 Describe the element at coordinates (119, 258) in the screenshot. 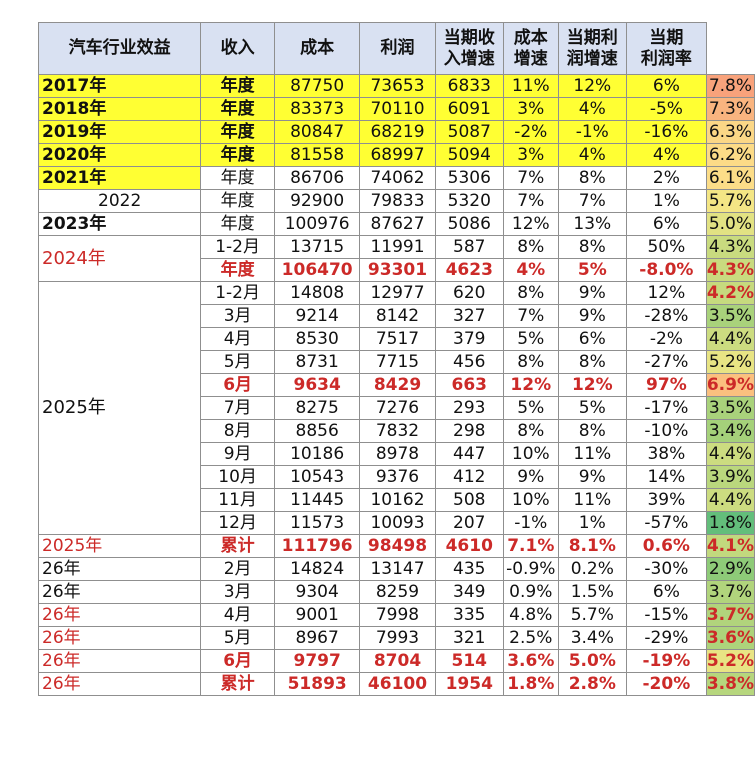

I see `year-group-cell: 2024年` at that location.